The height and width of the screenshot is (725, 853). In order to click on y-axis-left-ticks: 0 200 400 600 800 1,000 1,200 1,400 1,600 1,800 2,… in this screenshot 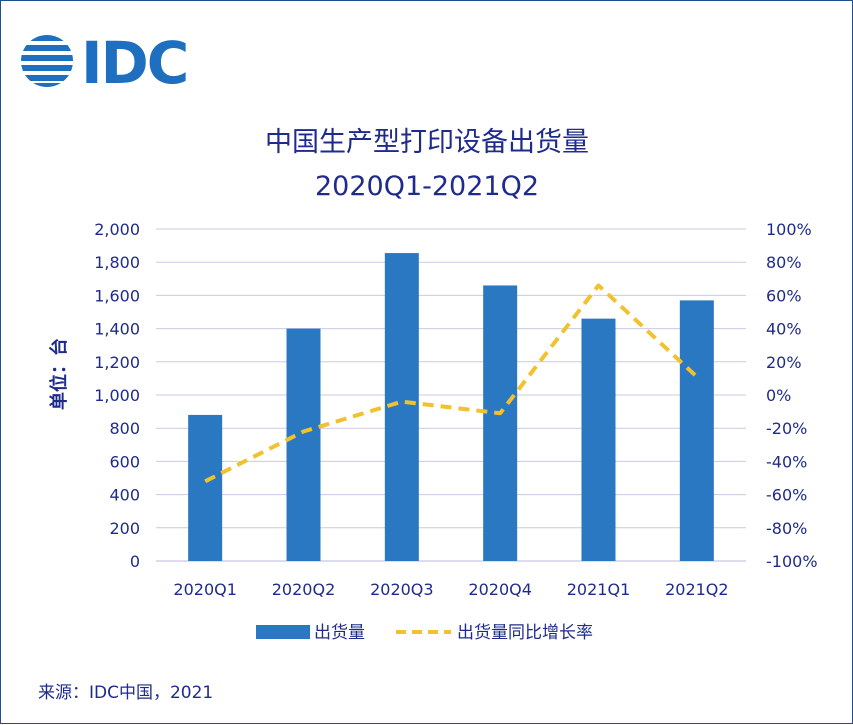, I will do `click(117, 395)`.